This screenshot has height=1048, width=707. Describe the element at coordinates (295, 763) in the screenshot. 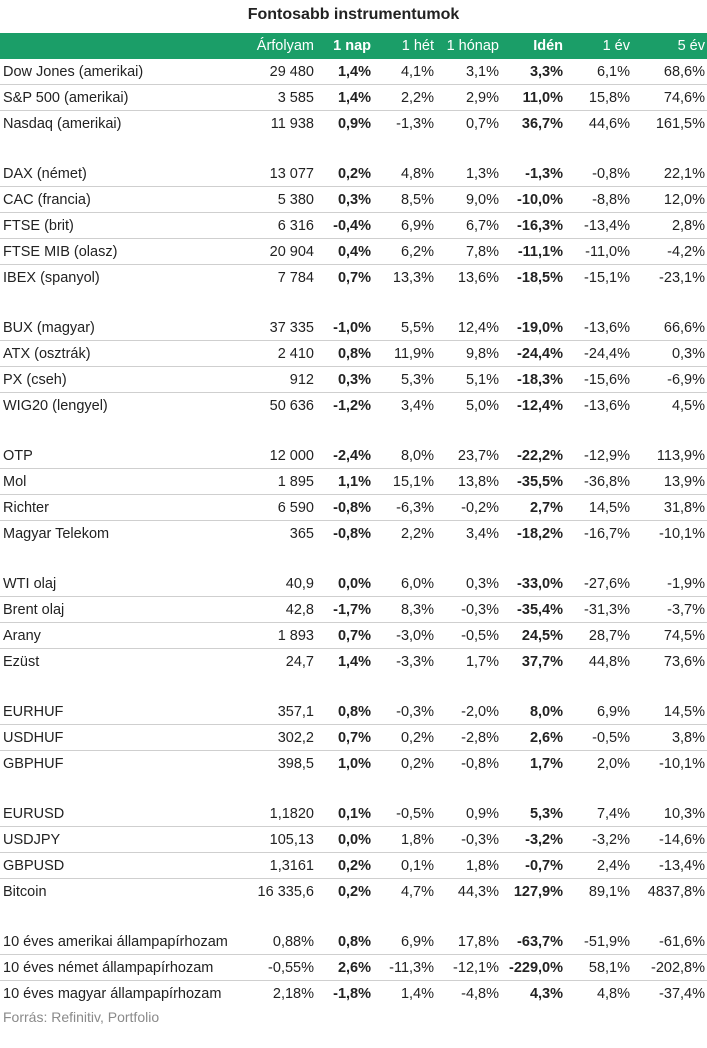

I see `price-cell: 398,5` at that location.